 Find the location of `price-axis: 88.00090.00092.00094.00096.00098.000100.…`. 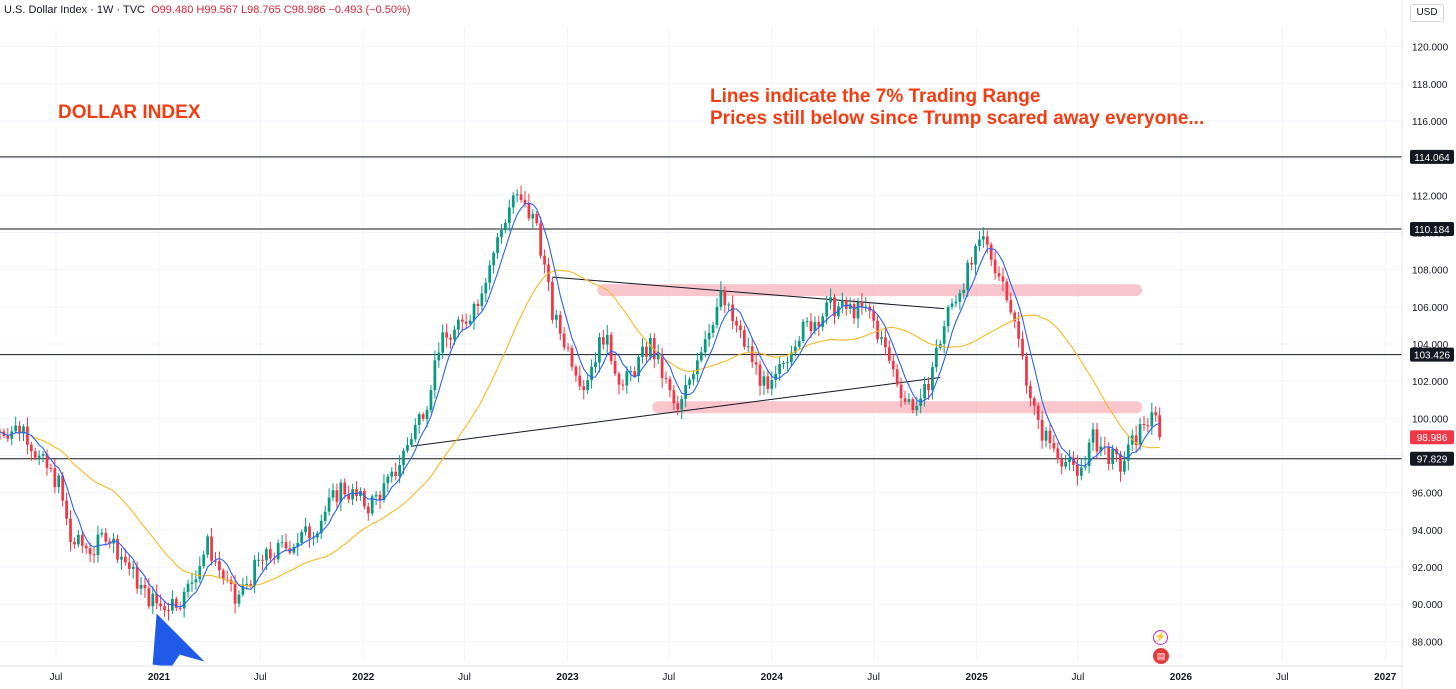

price-axis: 88.00090.00092.00094.00096.00098.000100.… is located at coordinates (1427, 344).